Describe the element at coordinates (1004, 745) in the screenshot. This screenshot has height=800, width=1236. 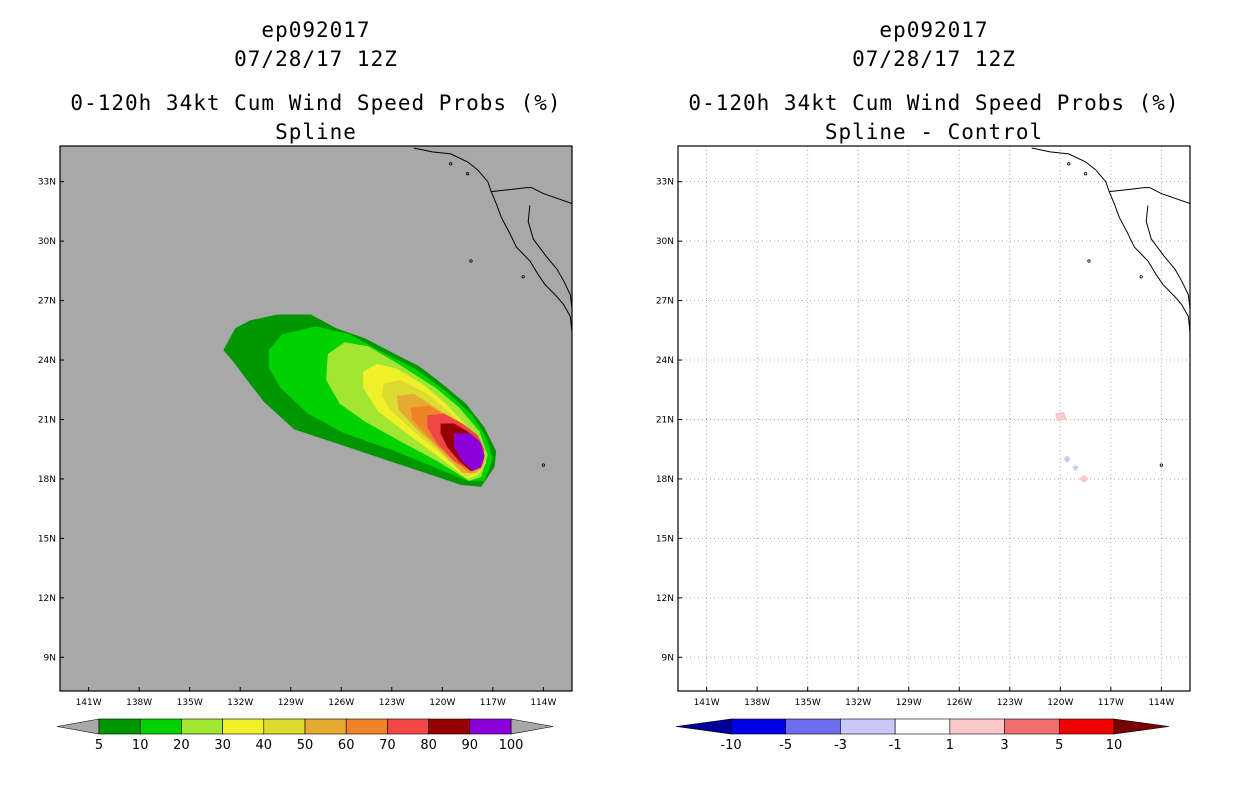
I see `colorbar-label: 3` at that location.